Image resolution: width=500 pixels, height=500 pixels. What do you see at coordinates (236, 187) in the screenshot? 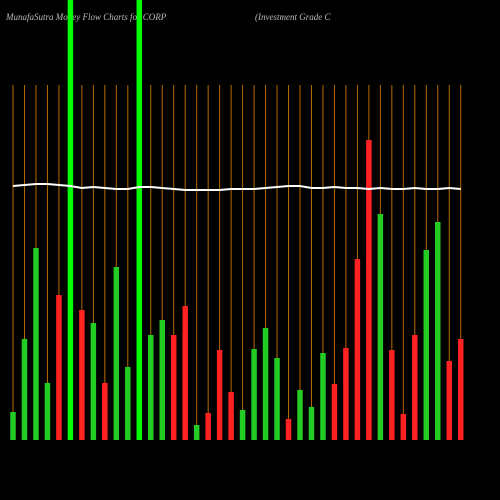
I see `money-flow-line` at bounding box center [236, 187].